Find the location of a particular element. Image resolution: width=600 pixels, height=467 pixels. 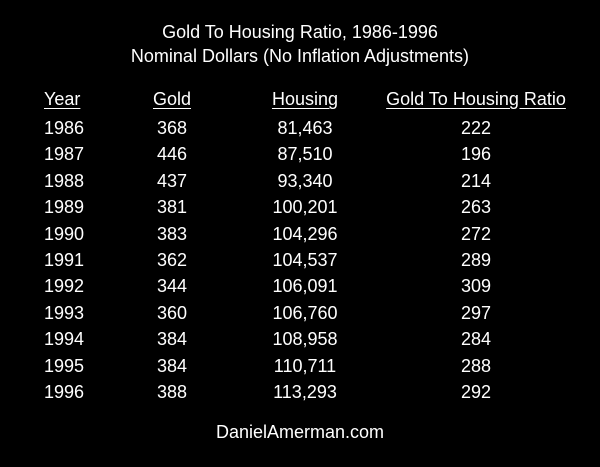

cell-housing: 104,296 is located at coordinates (305, 233).